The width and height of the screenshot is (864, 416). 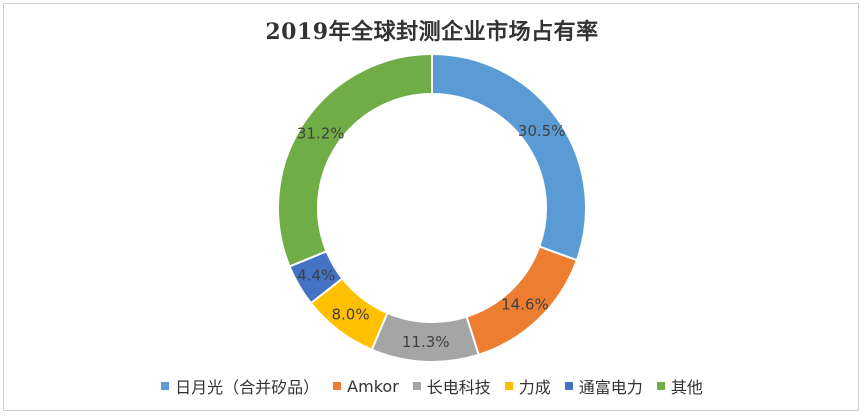 I want to click on legend-item-1: Amkor, so click(x=366, y=386).